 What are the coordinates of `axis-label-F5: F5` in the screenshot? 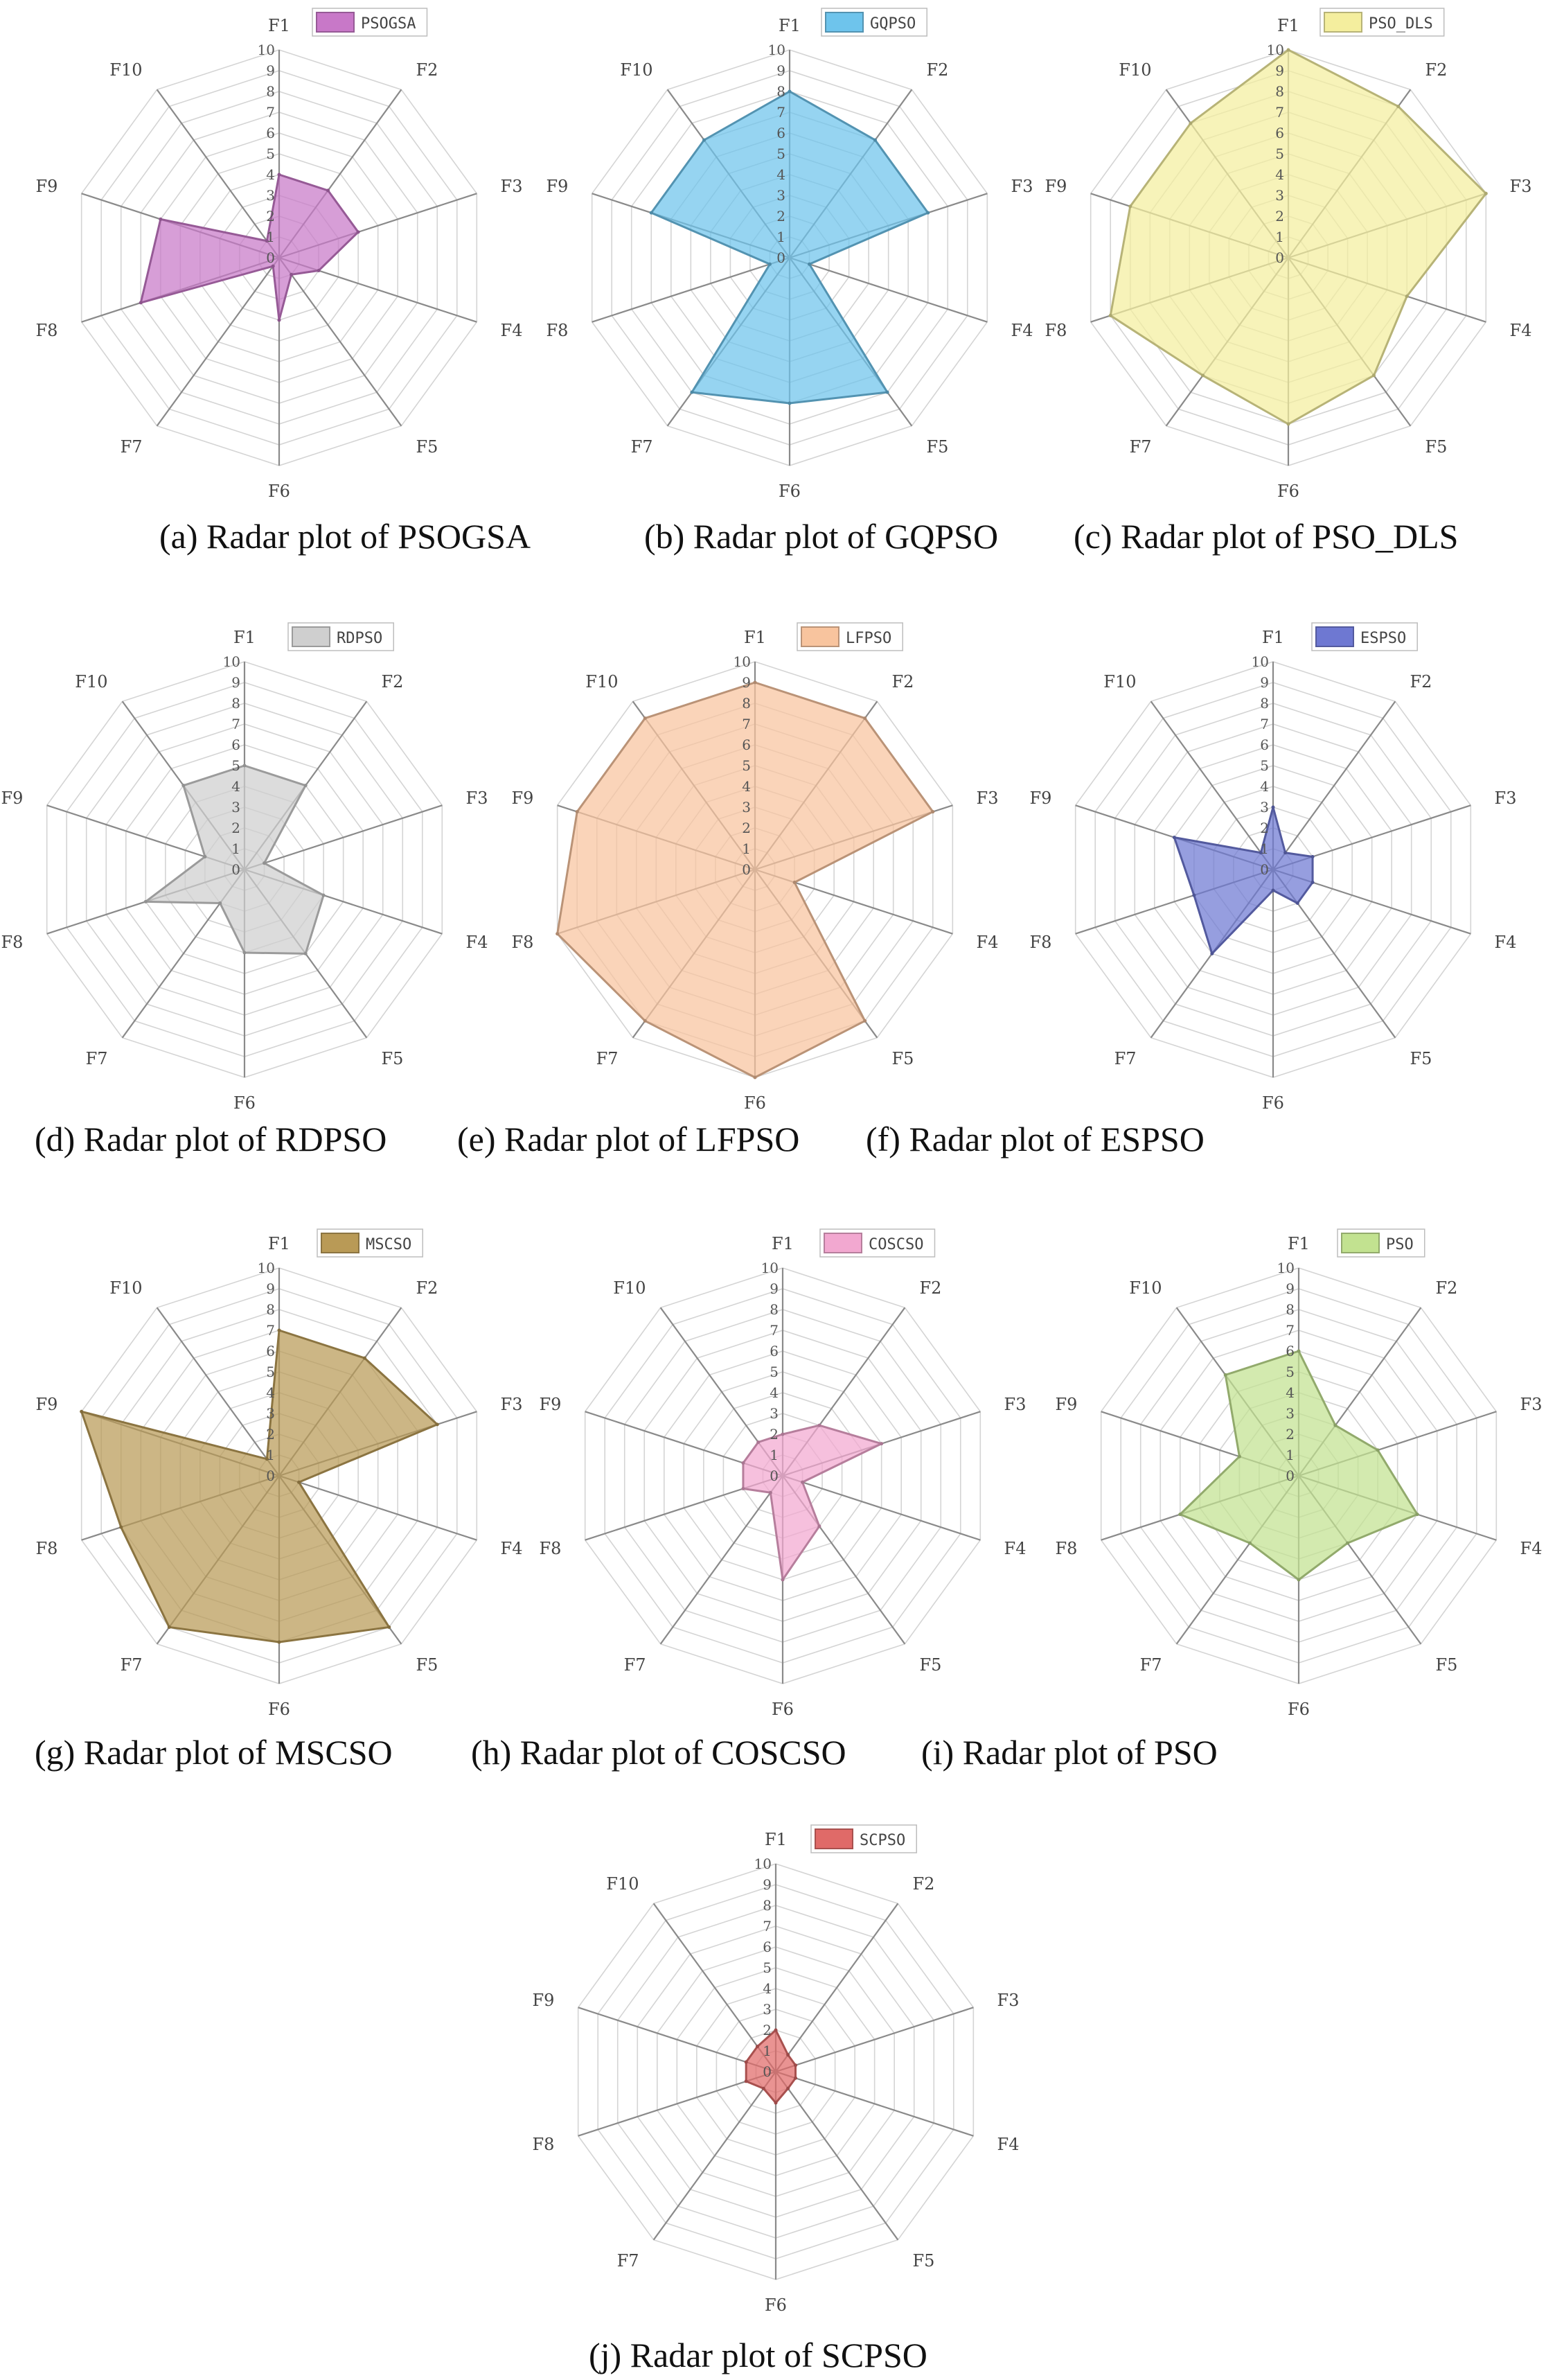 It's located at (937, 447).